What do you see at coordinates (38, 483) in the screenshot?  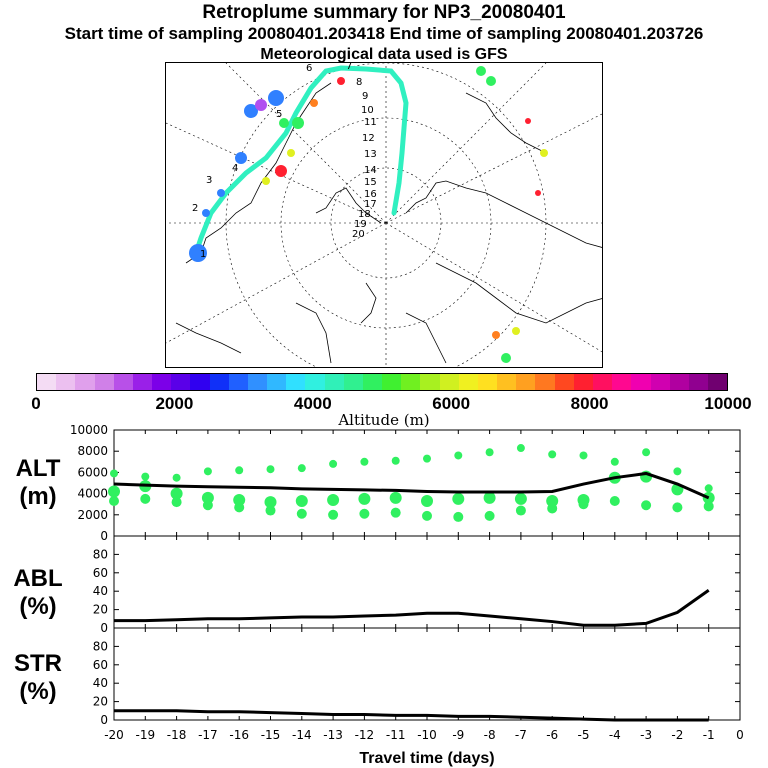 I see `panel-label: ALT (m)` at bounding box center [38, 483].